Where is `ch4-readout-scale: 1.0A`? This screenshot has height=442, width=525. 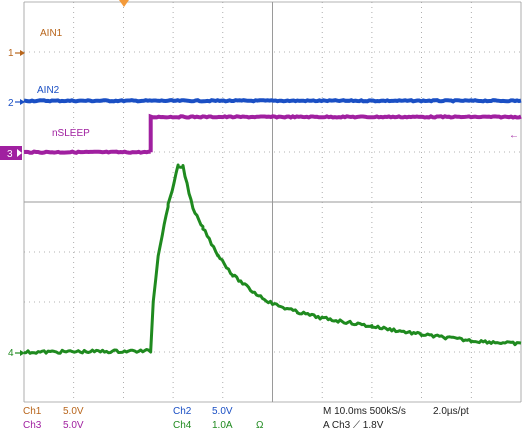
ch4-readout-scale: 1.0A is located at coordinates (222, 425).